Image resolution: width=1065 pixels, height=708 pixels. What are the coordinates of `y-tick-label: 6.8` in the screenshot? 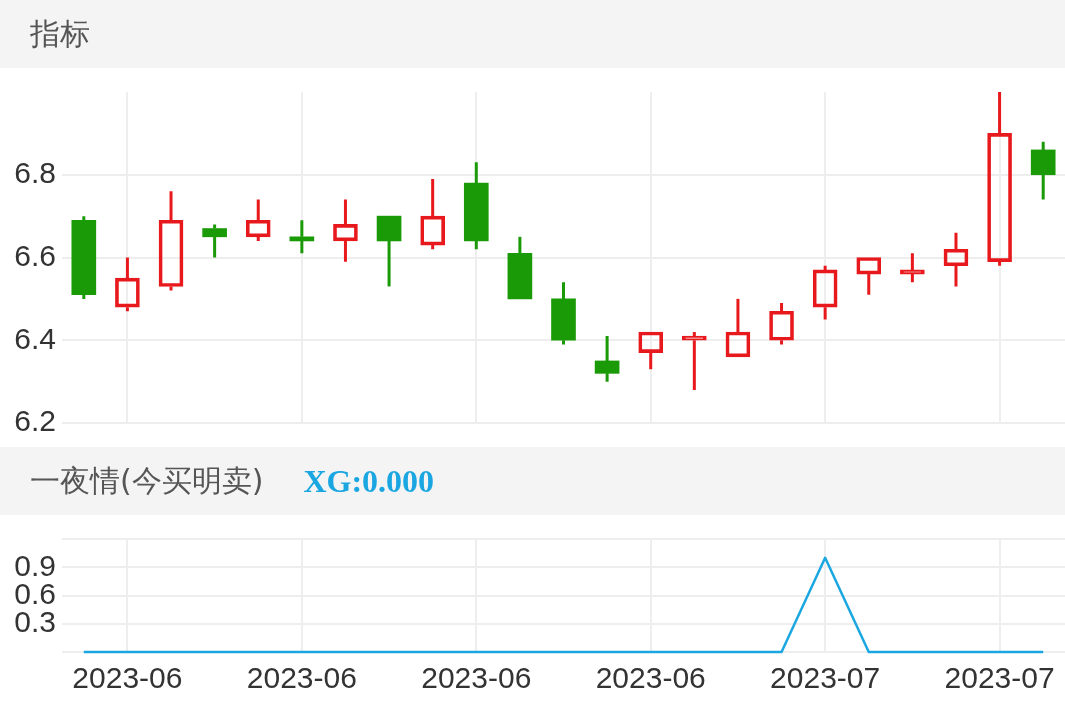 It's located at (35, 173).